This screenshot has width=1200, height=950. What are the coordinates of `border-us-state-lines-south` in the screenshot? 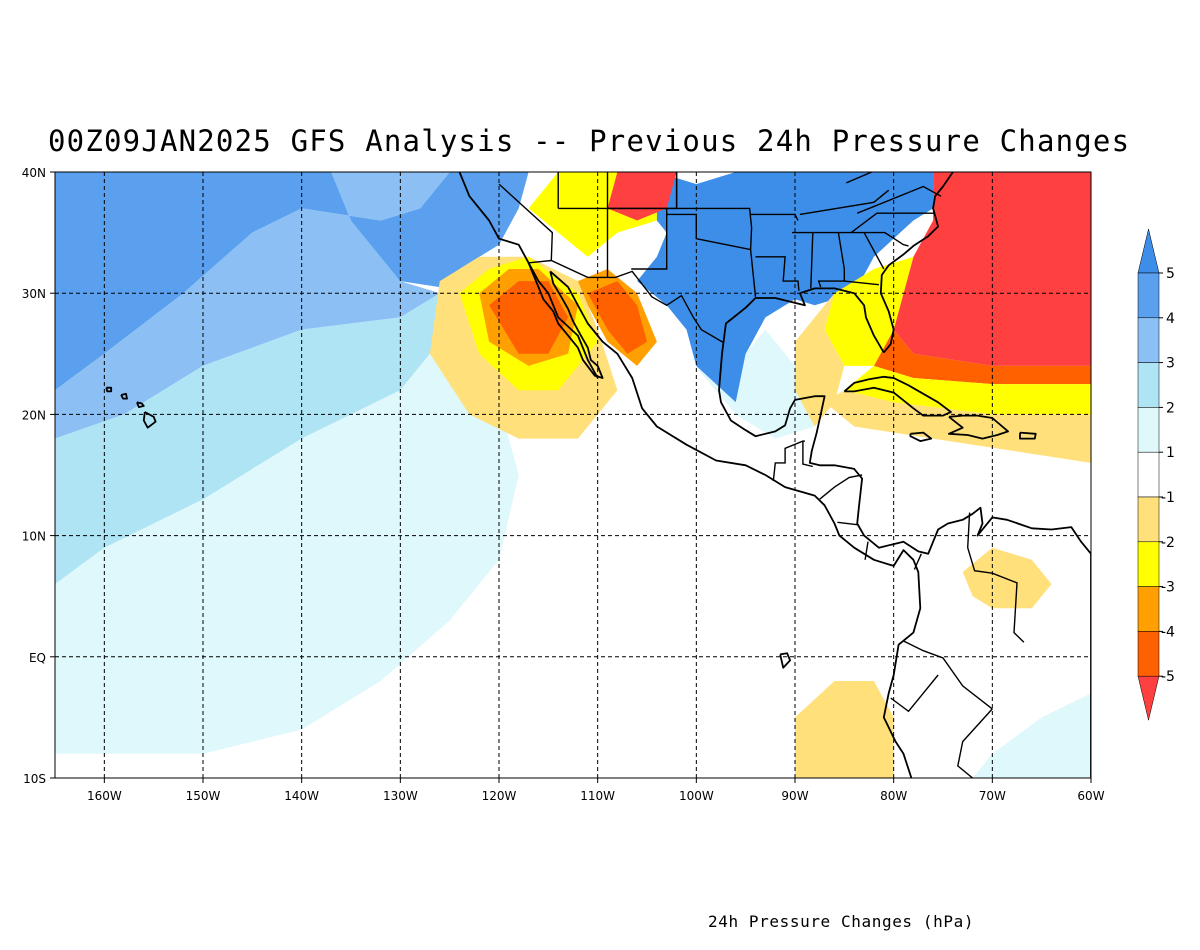 It's located at (777, 273).